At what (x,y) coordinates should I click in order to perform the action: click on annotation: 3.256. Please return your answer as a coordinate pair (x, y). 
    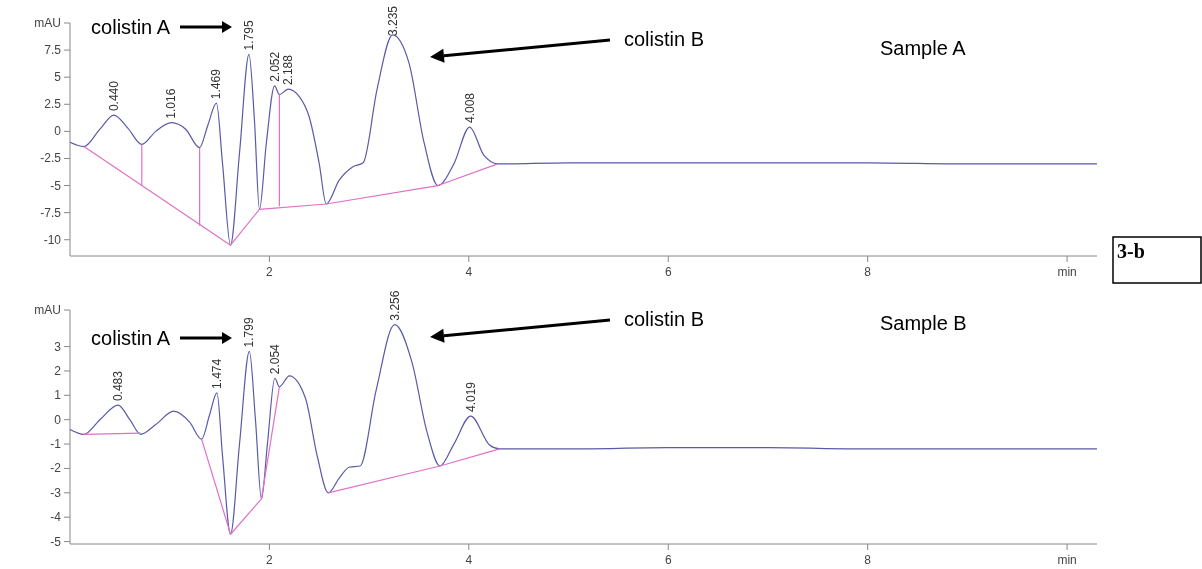
    Looking at the image, I should click on (394, 305).